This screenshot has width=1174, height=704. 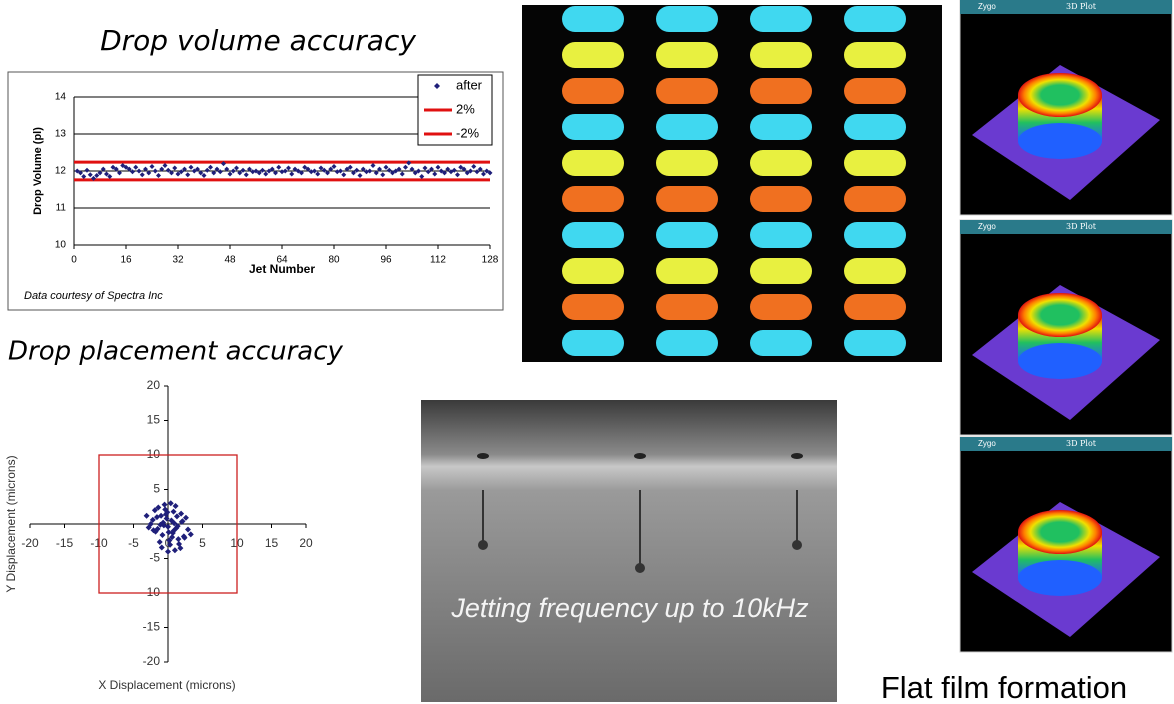 What do you see at coordinates (154, 385) in the screenshot?
I see `y-tick-label: 20` at bounding box center [154, 385].